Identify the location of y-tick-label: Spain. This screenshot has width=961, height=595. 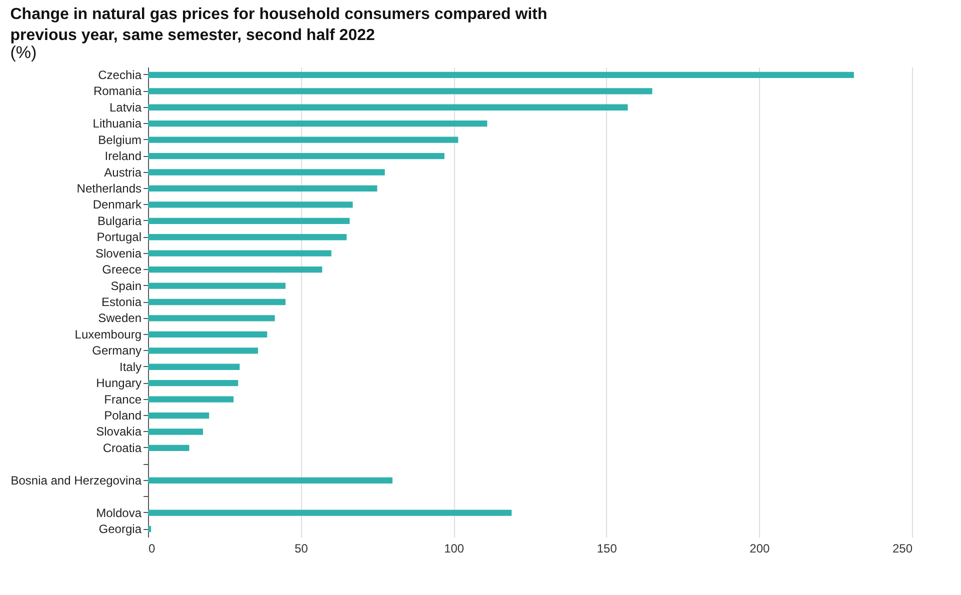
(126, 285).